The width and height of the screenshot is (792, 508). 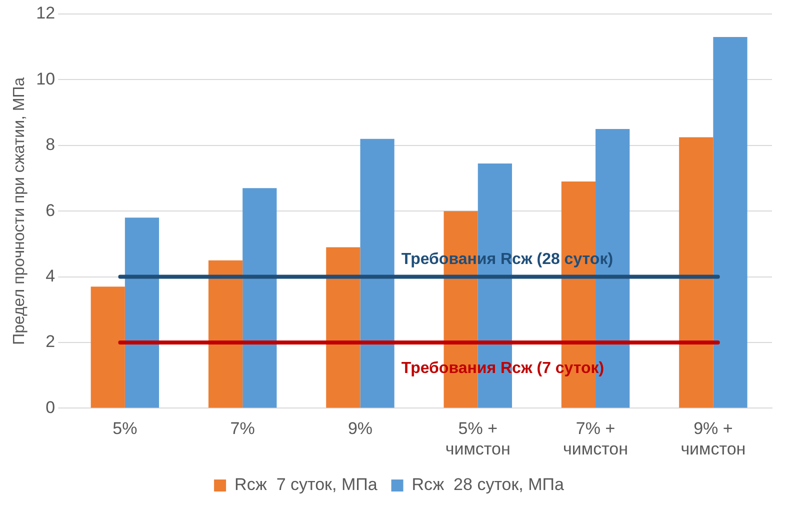 I want to click on y-tick-label: 8, so click(x=51, y=144).